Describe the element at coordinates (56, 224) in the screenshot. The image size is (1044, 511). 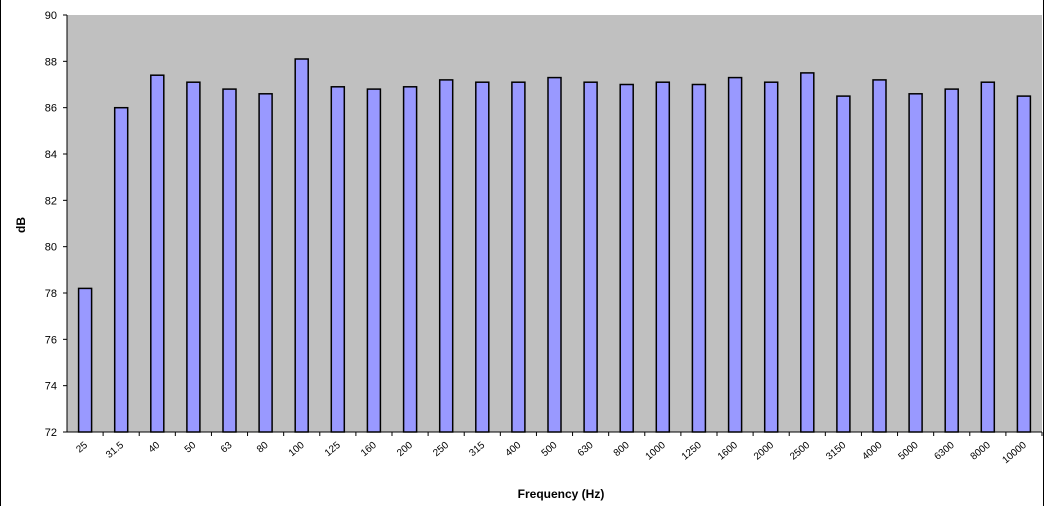
I see `y-axis-ticks: 72 74 76 78 80 82 84 86 88 90` at that location.